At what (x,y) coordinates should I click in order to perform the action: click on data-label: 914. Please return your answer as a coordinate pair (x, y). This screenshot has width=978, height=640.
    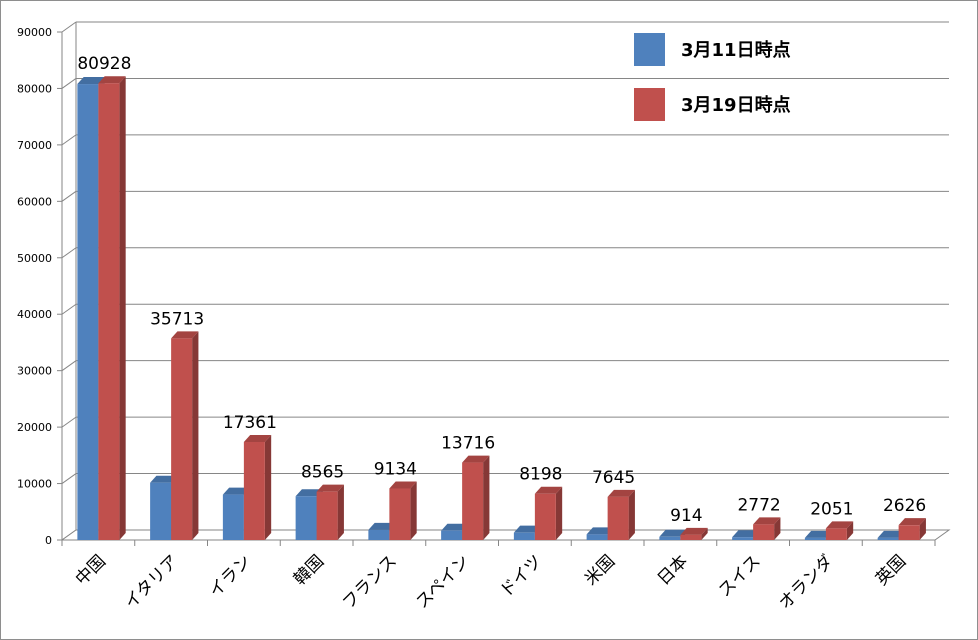
    Looking at the image, I should click on (686, 516).